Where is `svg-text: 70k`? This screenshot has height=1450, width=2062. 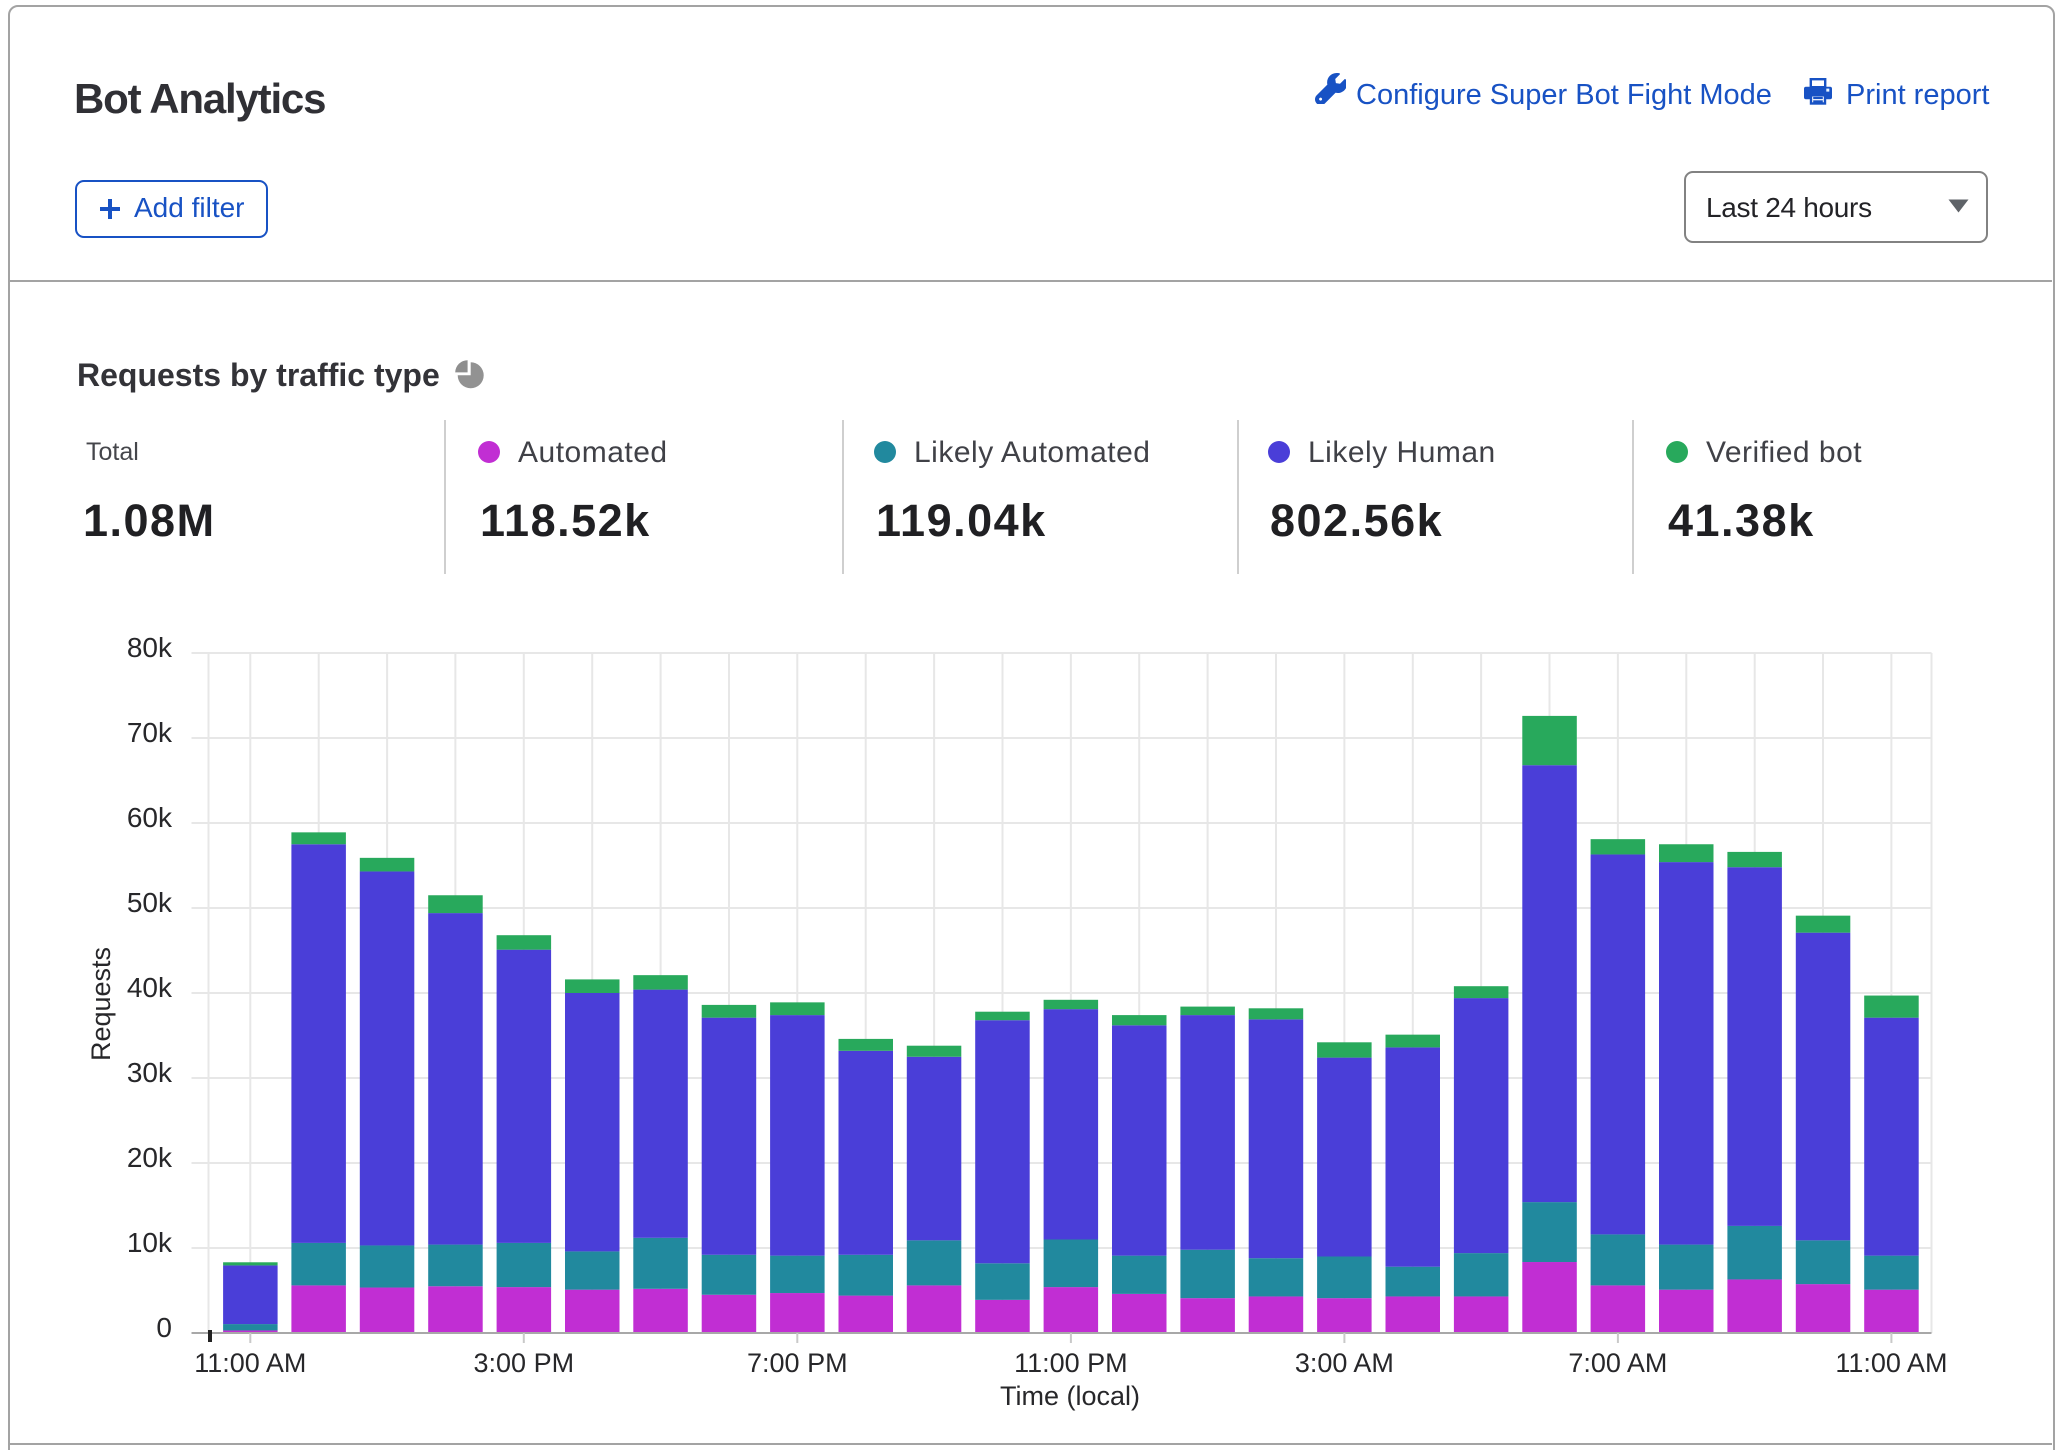
svg-text: 70k is located at coordinates (150, 732).